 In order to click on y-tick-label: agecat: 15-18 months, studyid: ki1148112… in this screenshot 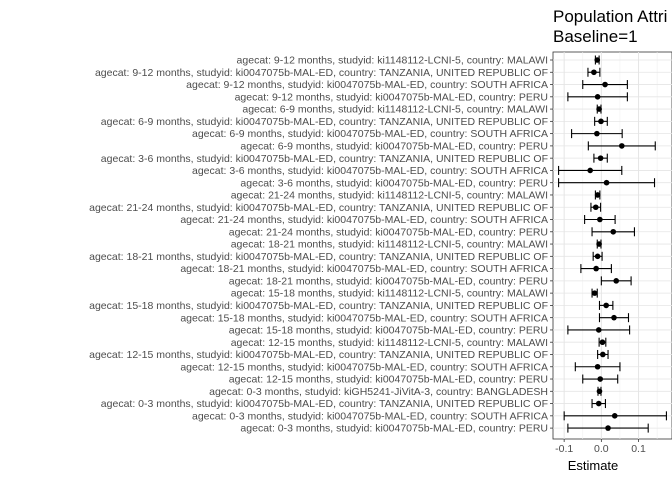, I will do `click(389, 294)`.